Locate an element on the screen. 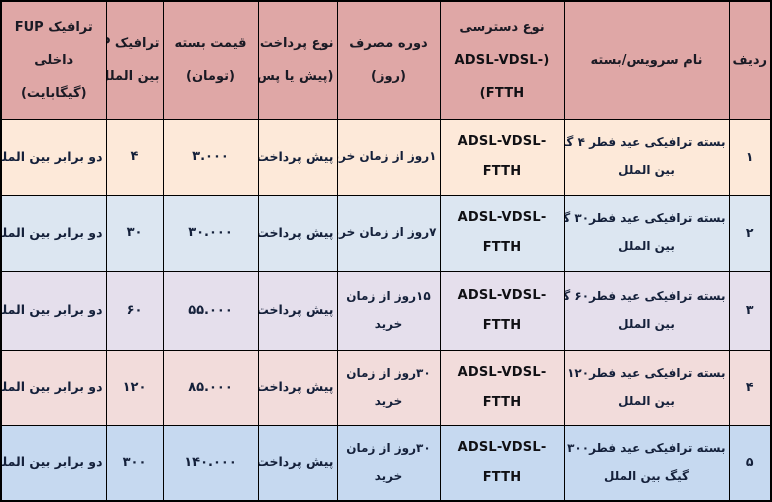 The height and width of the screenshot is (502, 772). header-fup-domestic: ترافیک FUP داخلی (گیگابایت) is located at coordinates (53, 60).